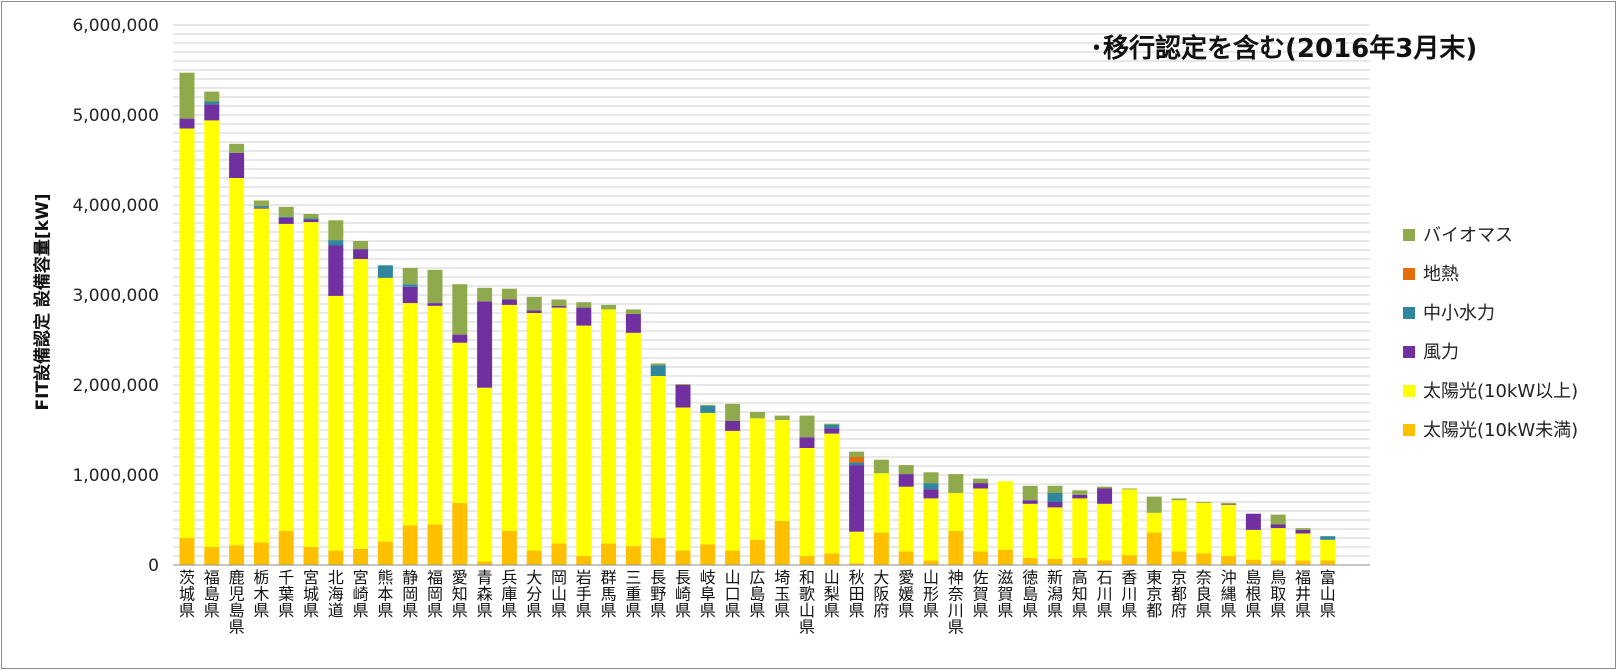 Image resolution: width=1619 pixels, height=672 pixels. Describe the element at coordinates (1179, 594) in the screenshot. I see `x-category-label: 京都府` at that location.